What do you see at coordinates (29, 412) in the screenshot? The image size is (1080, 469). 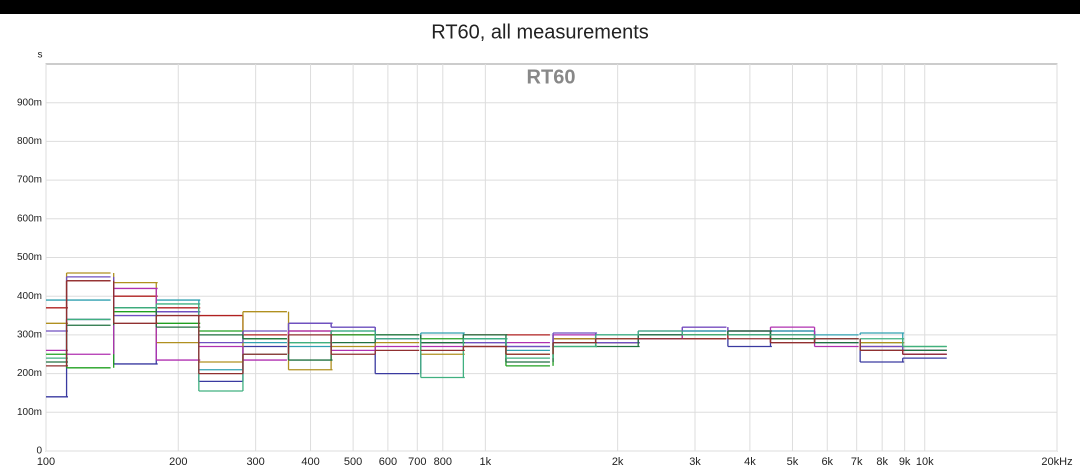 I see `y-tick-label: 100m` at bounding box center [29, 412].